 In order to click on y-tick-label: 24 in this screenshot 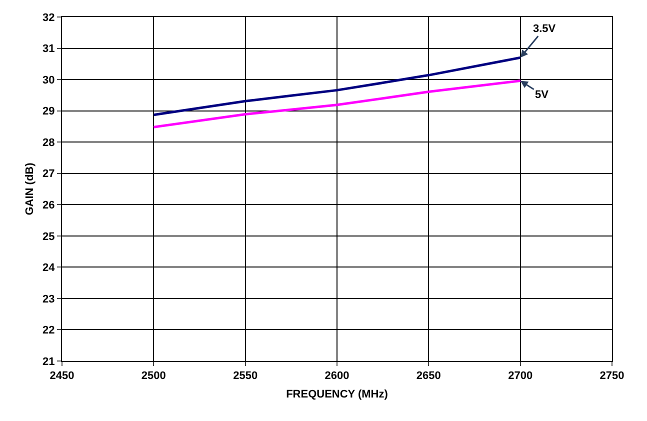, I will do `click(49, 268)`.